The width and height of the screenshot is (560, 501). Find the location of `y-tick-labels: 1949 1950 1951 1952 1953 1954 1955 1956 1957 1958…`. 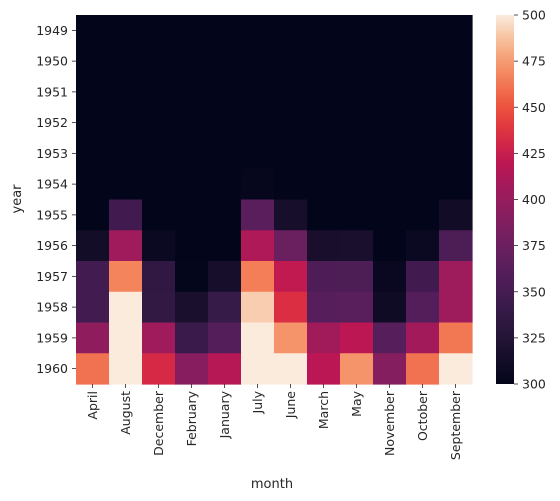

y-tick-labels: 1949 1950 1951 1952 1953 1954 1955 1956 1957 1958… is located at coordinates (56, 199).